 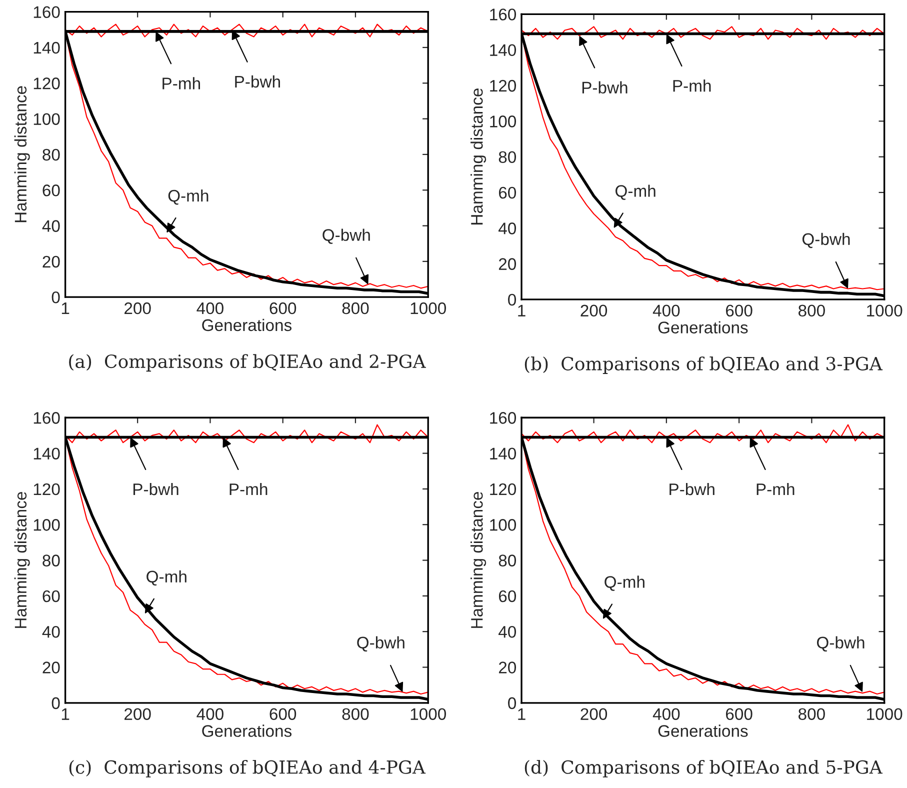 I want to click on text: (a) Comparisons of bQIEAo and 2-PGA, so click(x=247, y=363).